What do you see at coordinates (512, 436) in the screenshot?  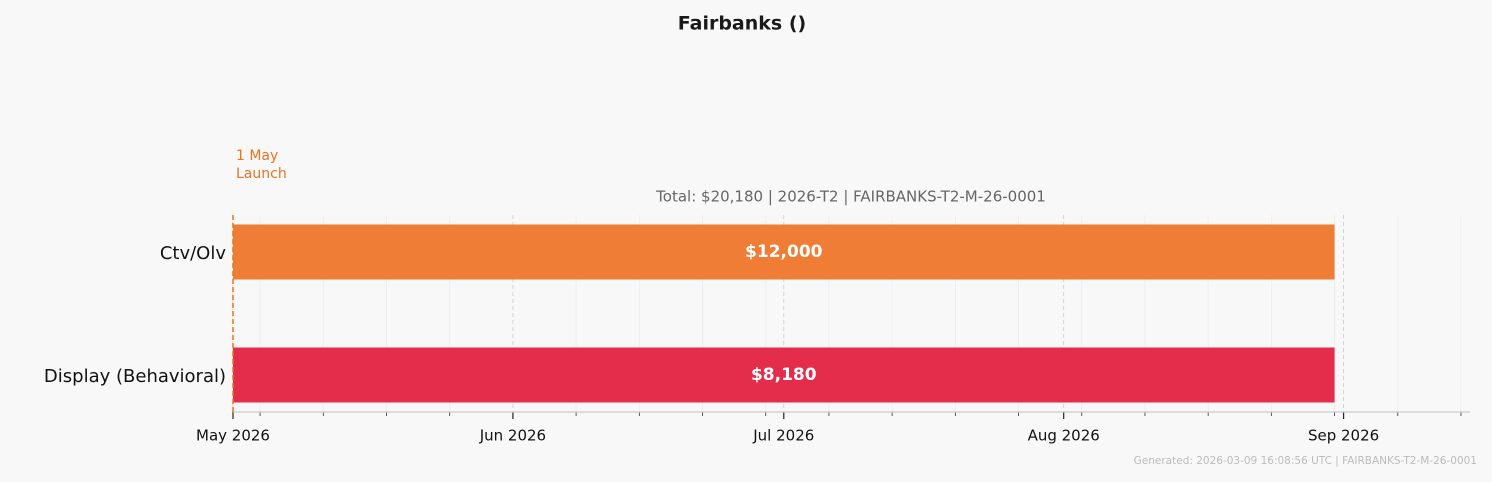 I see `x-tick-label: Jun 2026` at bounding box center [512, 436].